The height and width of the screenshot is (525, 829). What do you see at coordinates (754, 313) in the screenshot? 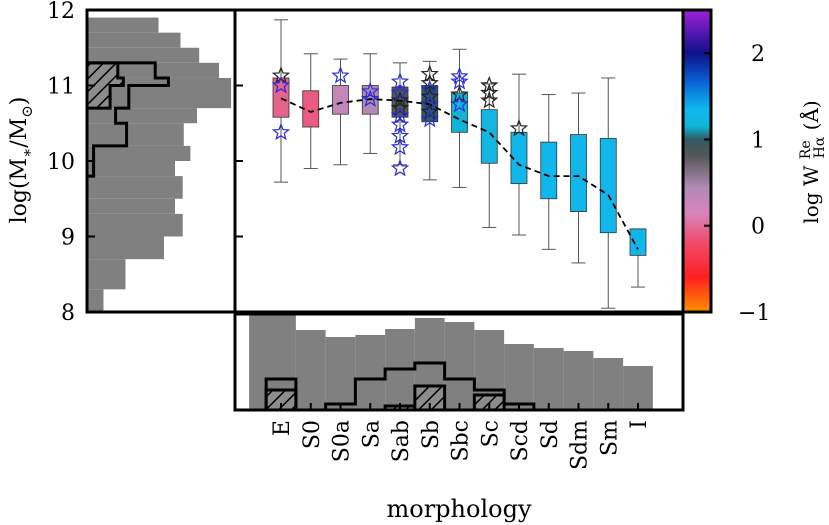
I see `colorbar-tick-label: −1` at bounding box center [754, 313].